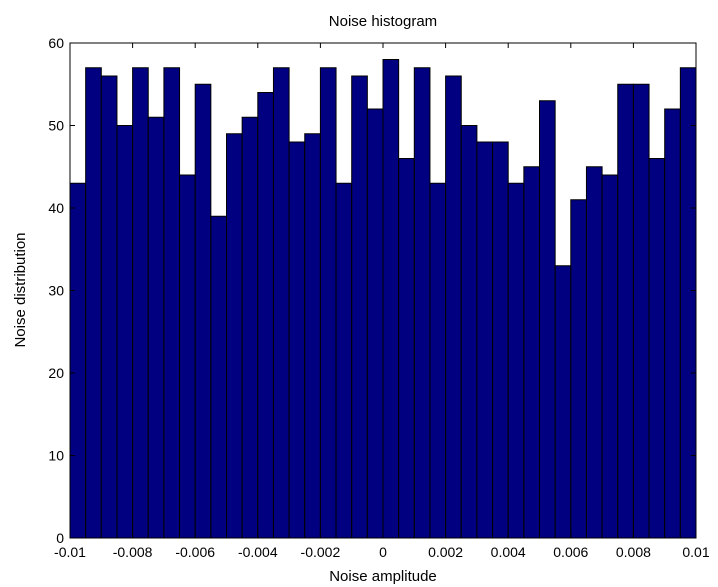  I want to click on x-tick-label: 0.004, so click(508, 552).